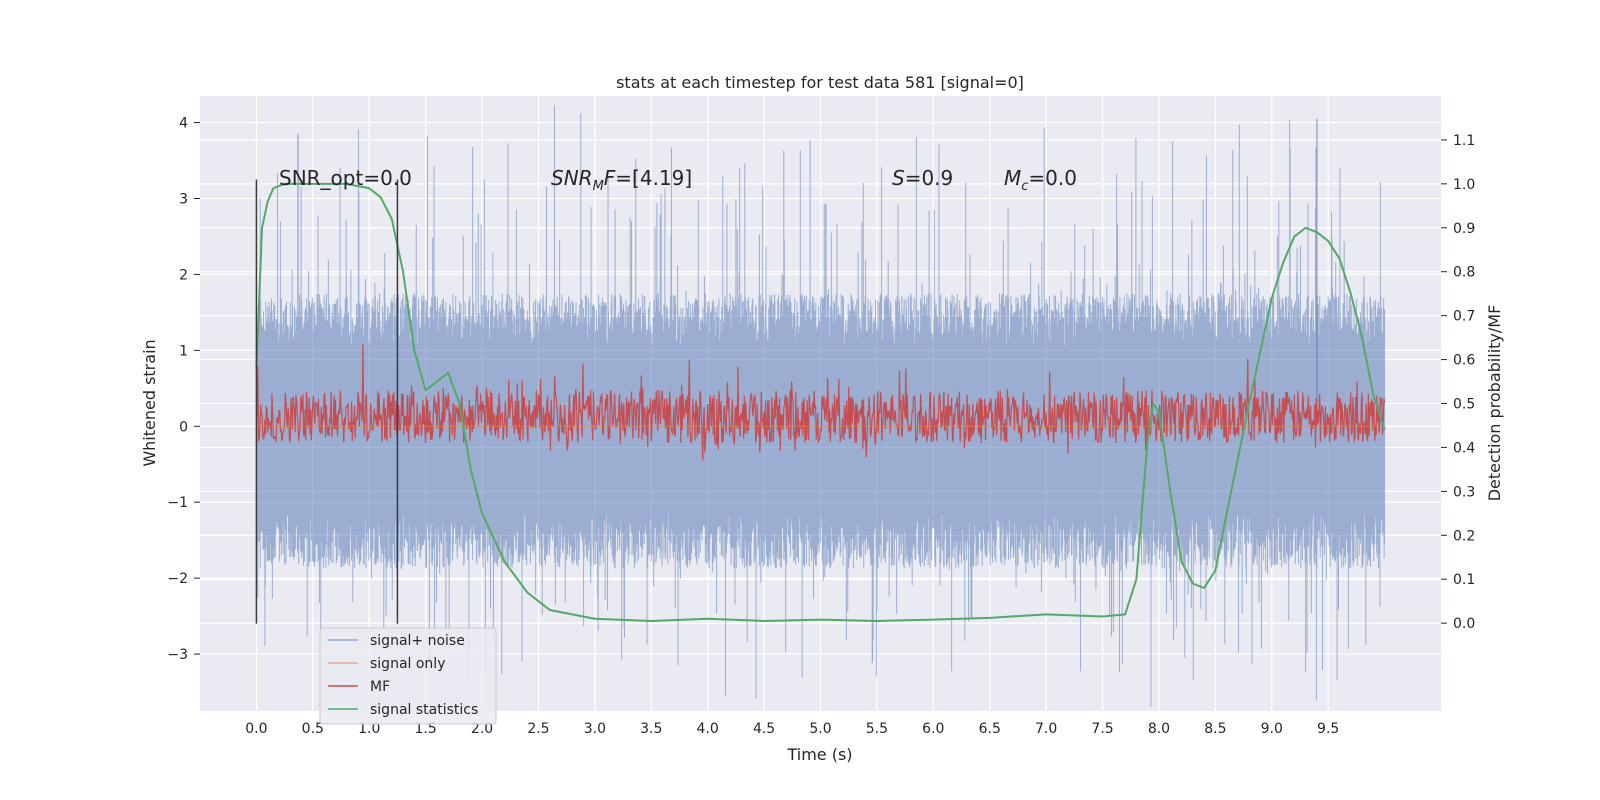  Describe the element at coordinates (1464, 624) in the screenshot. I see `y2-tick-label: 0.0` at that location.